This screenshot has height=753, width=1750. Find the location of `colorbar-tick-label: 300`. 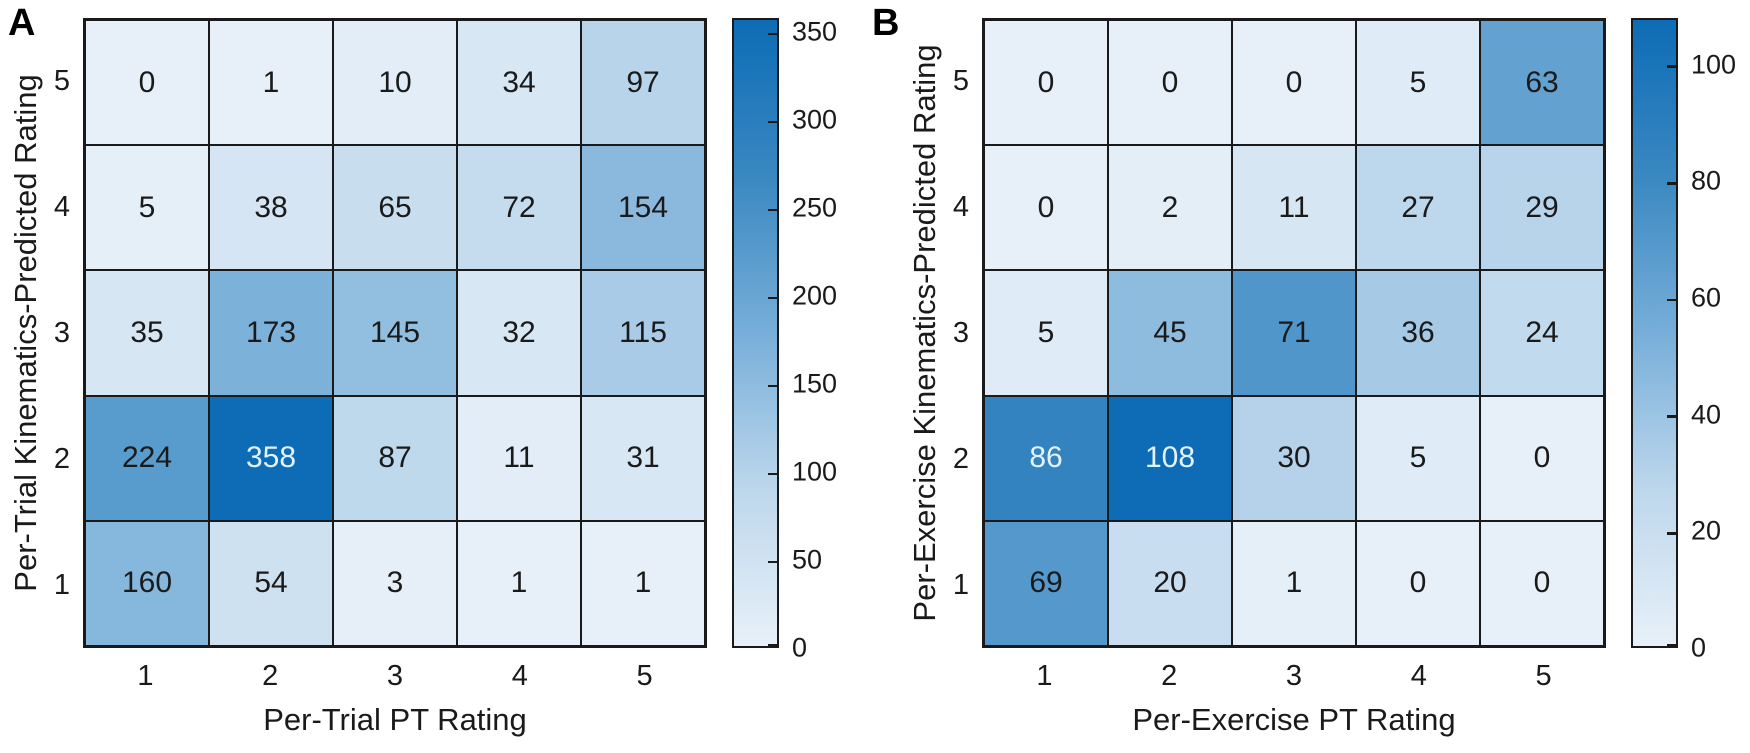

colorbar-tick-label: 300 is located at coordinates (815, 119).